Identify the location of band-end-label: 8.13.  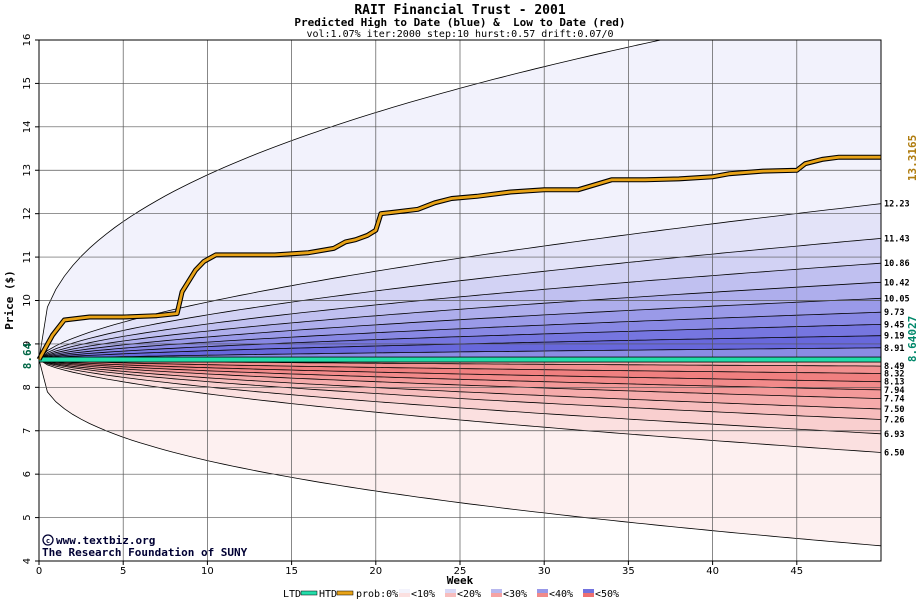
(894, 383).